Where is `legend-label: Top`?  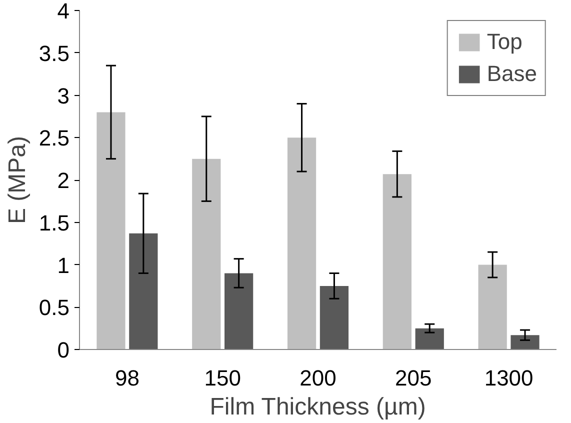 legend-label: Top is located at coordinates (504, 42).